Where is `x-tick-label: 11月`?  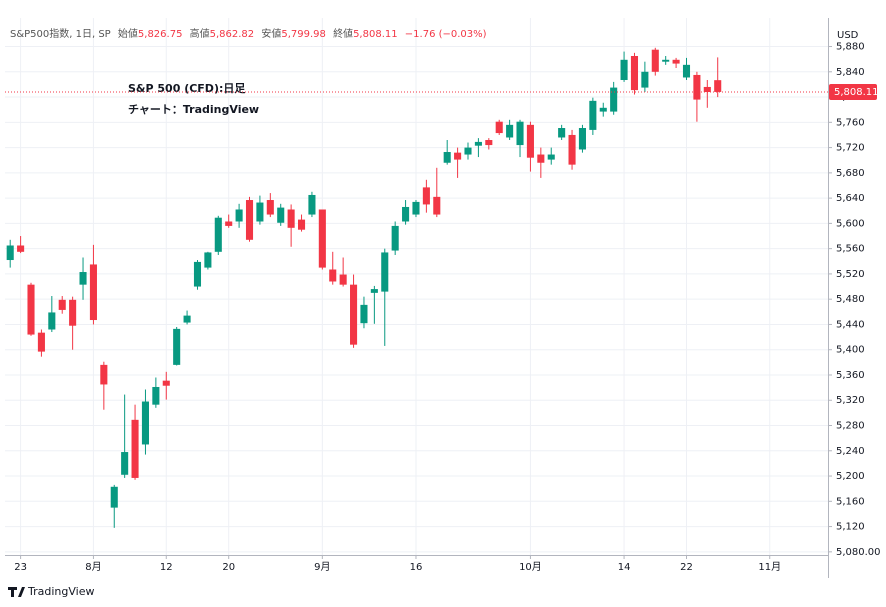
x-tick-label: 11月 is located at coordinates (769, 567).